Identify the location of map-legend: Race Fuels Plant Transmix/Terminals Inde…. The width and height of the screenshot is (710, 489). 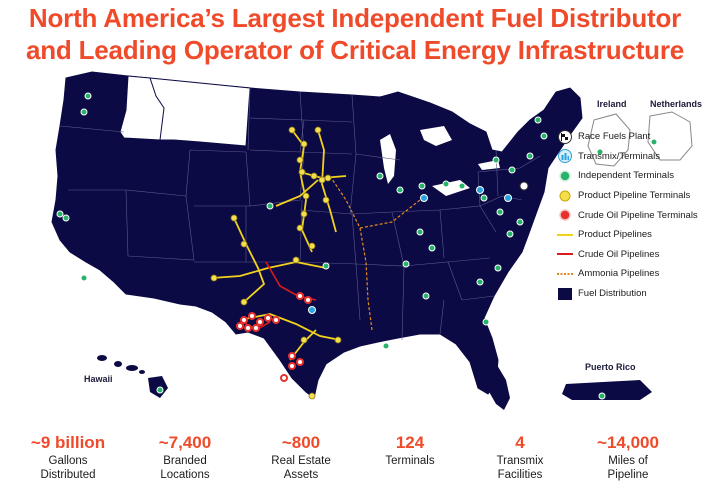
(631, 215).